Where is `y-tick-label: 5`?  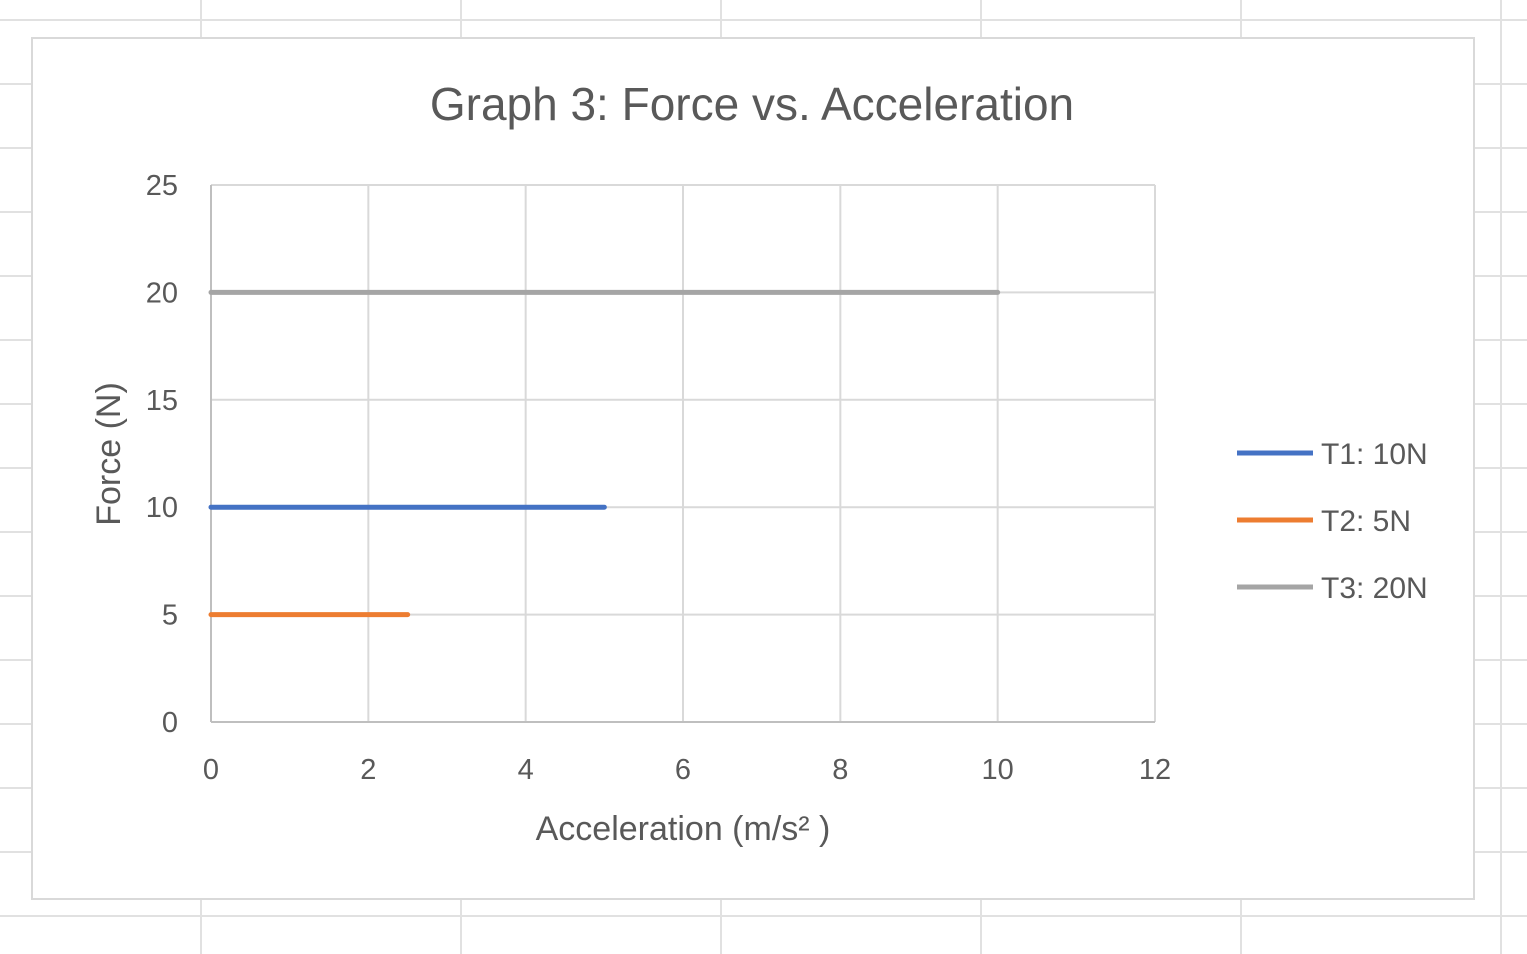 y-tick-label: 5 is located at coordinates (170, 616).